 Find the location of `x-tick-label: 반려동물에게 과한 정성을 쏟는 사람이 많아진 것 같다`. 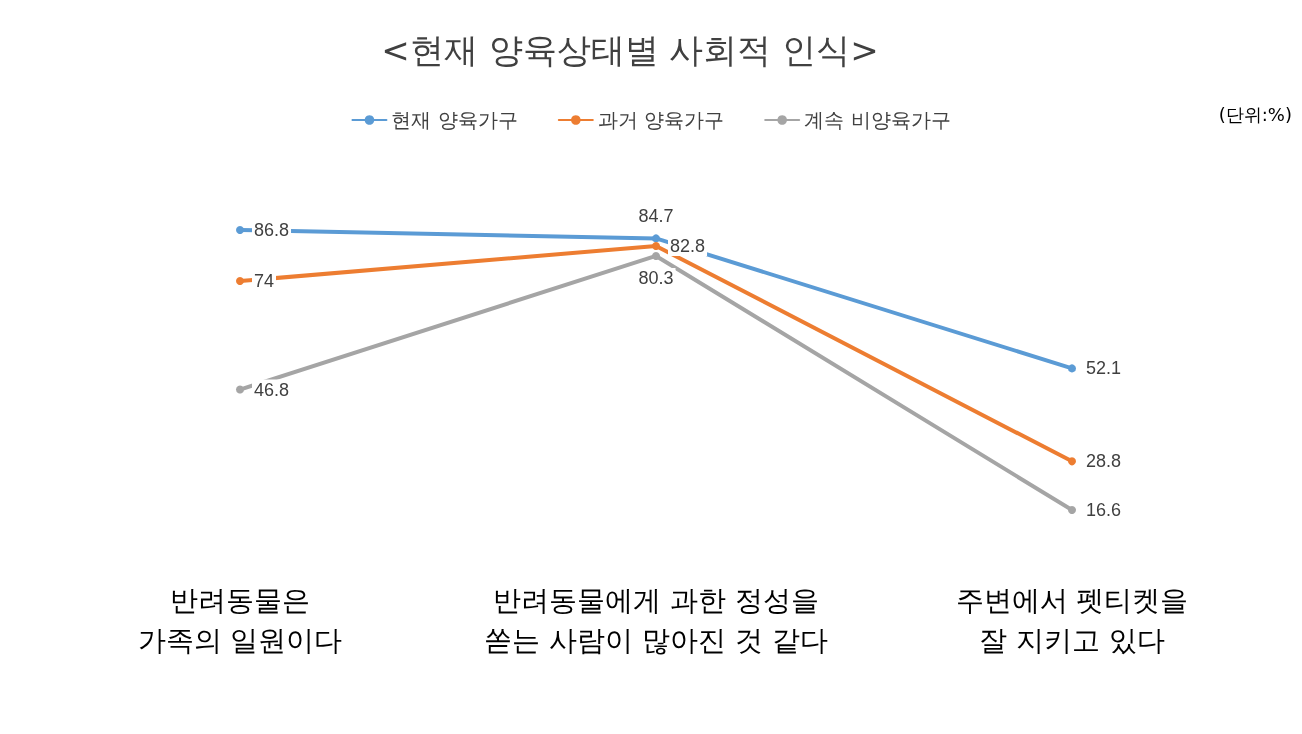

x-tick-label: 반려동물에게 과한 정성을 쏟는 사람이 많아진 것 같다 is located at coordinates (656, 620).